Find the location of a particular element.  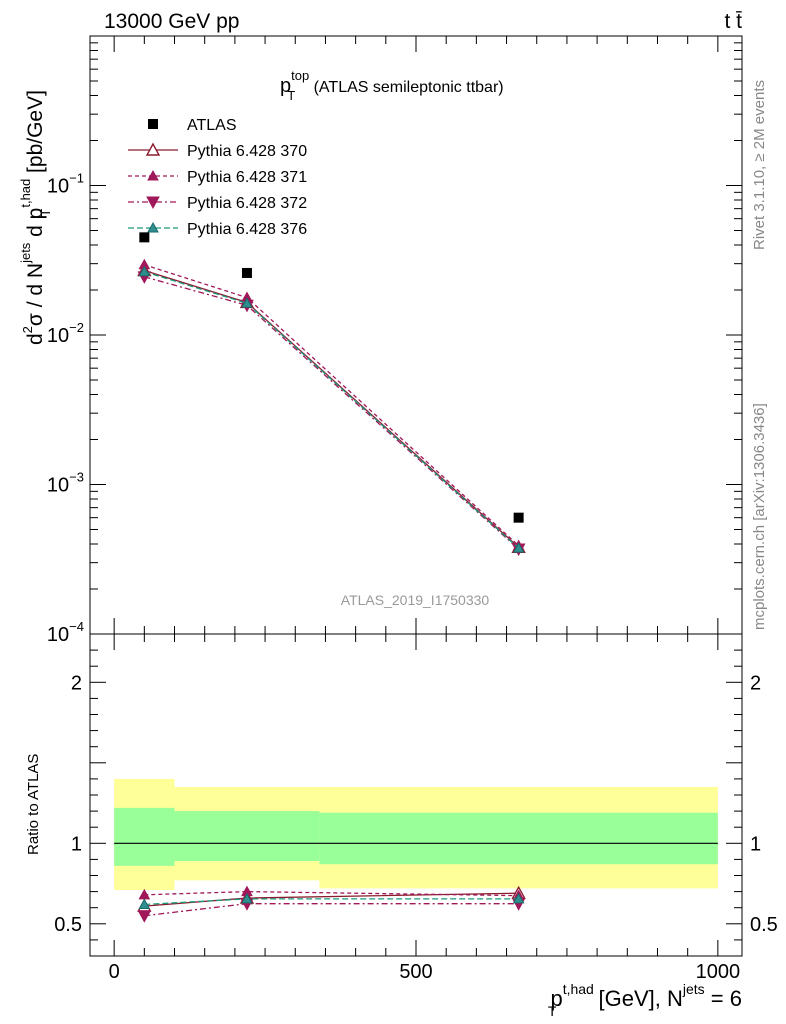

legend-label: Pythia 6.428 376 is located at coordinates (247, 229).